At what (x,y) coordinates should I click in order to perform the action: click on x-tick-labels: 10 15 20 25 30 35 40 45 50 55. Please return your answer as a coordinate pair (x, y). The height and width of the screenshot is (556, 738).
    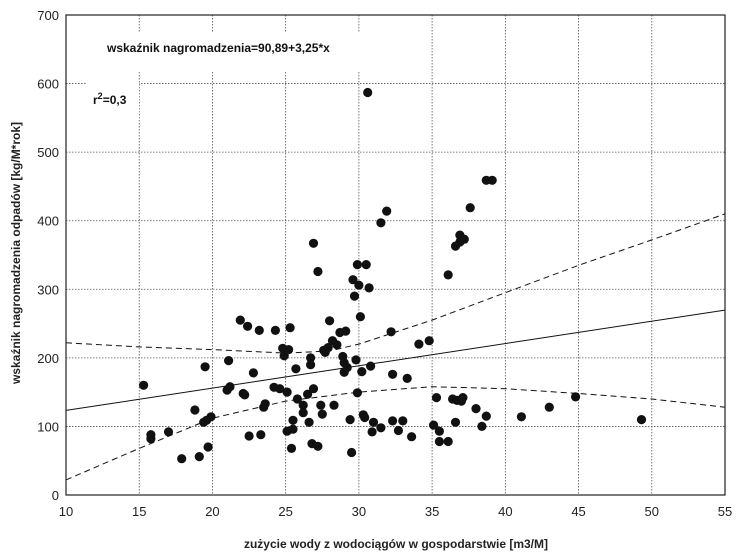
    Looking at the image, I should click on (395, 511).